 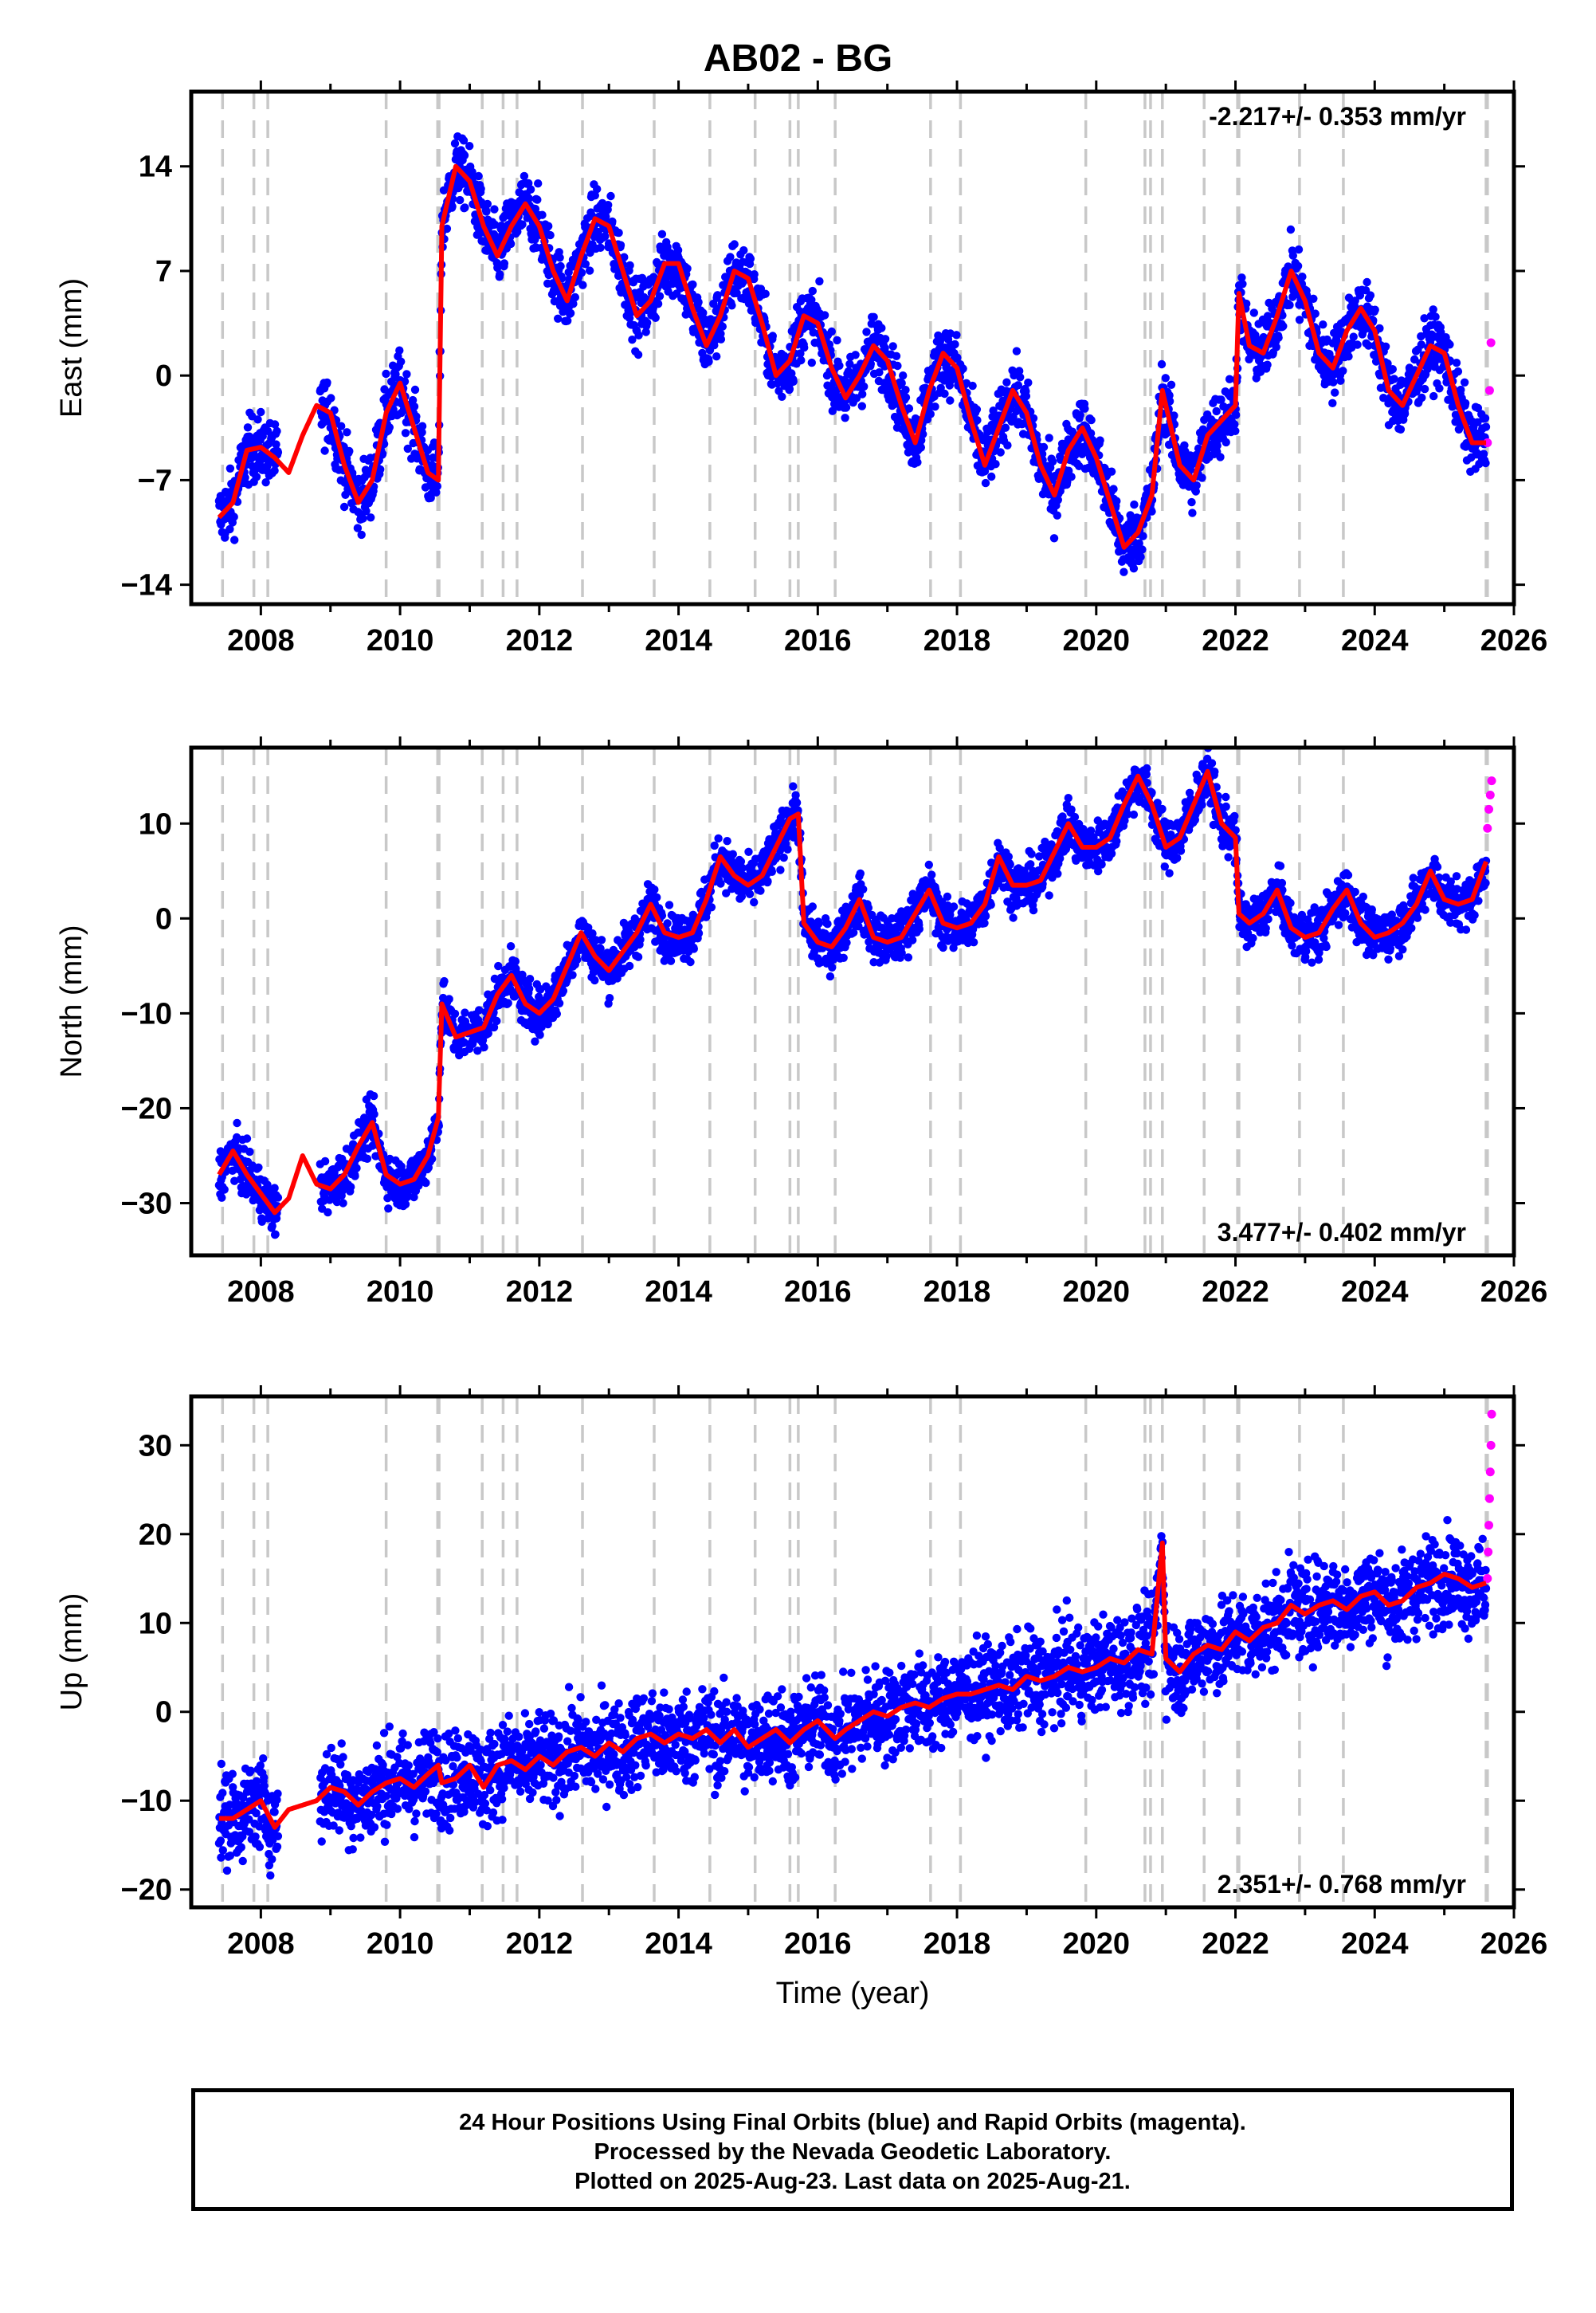 I want to click on y-axis-label: East (mm), so click(x=72, y=348).